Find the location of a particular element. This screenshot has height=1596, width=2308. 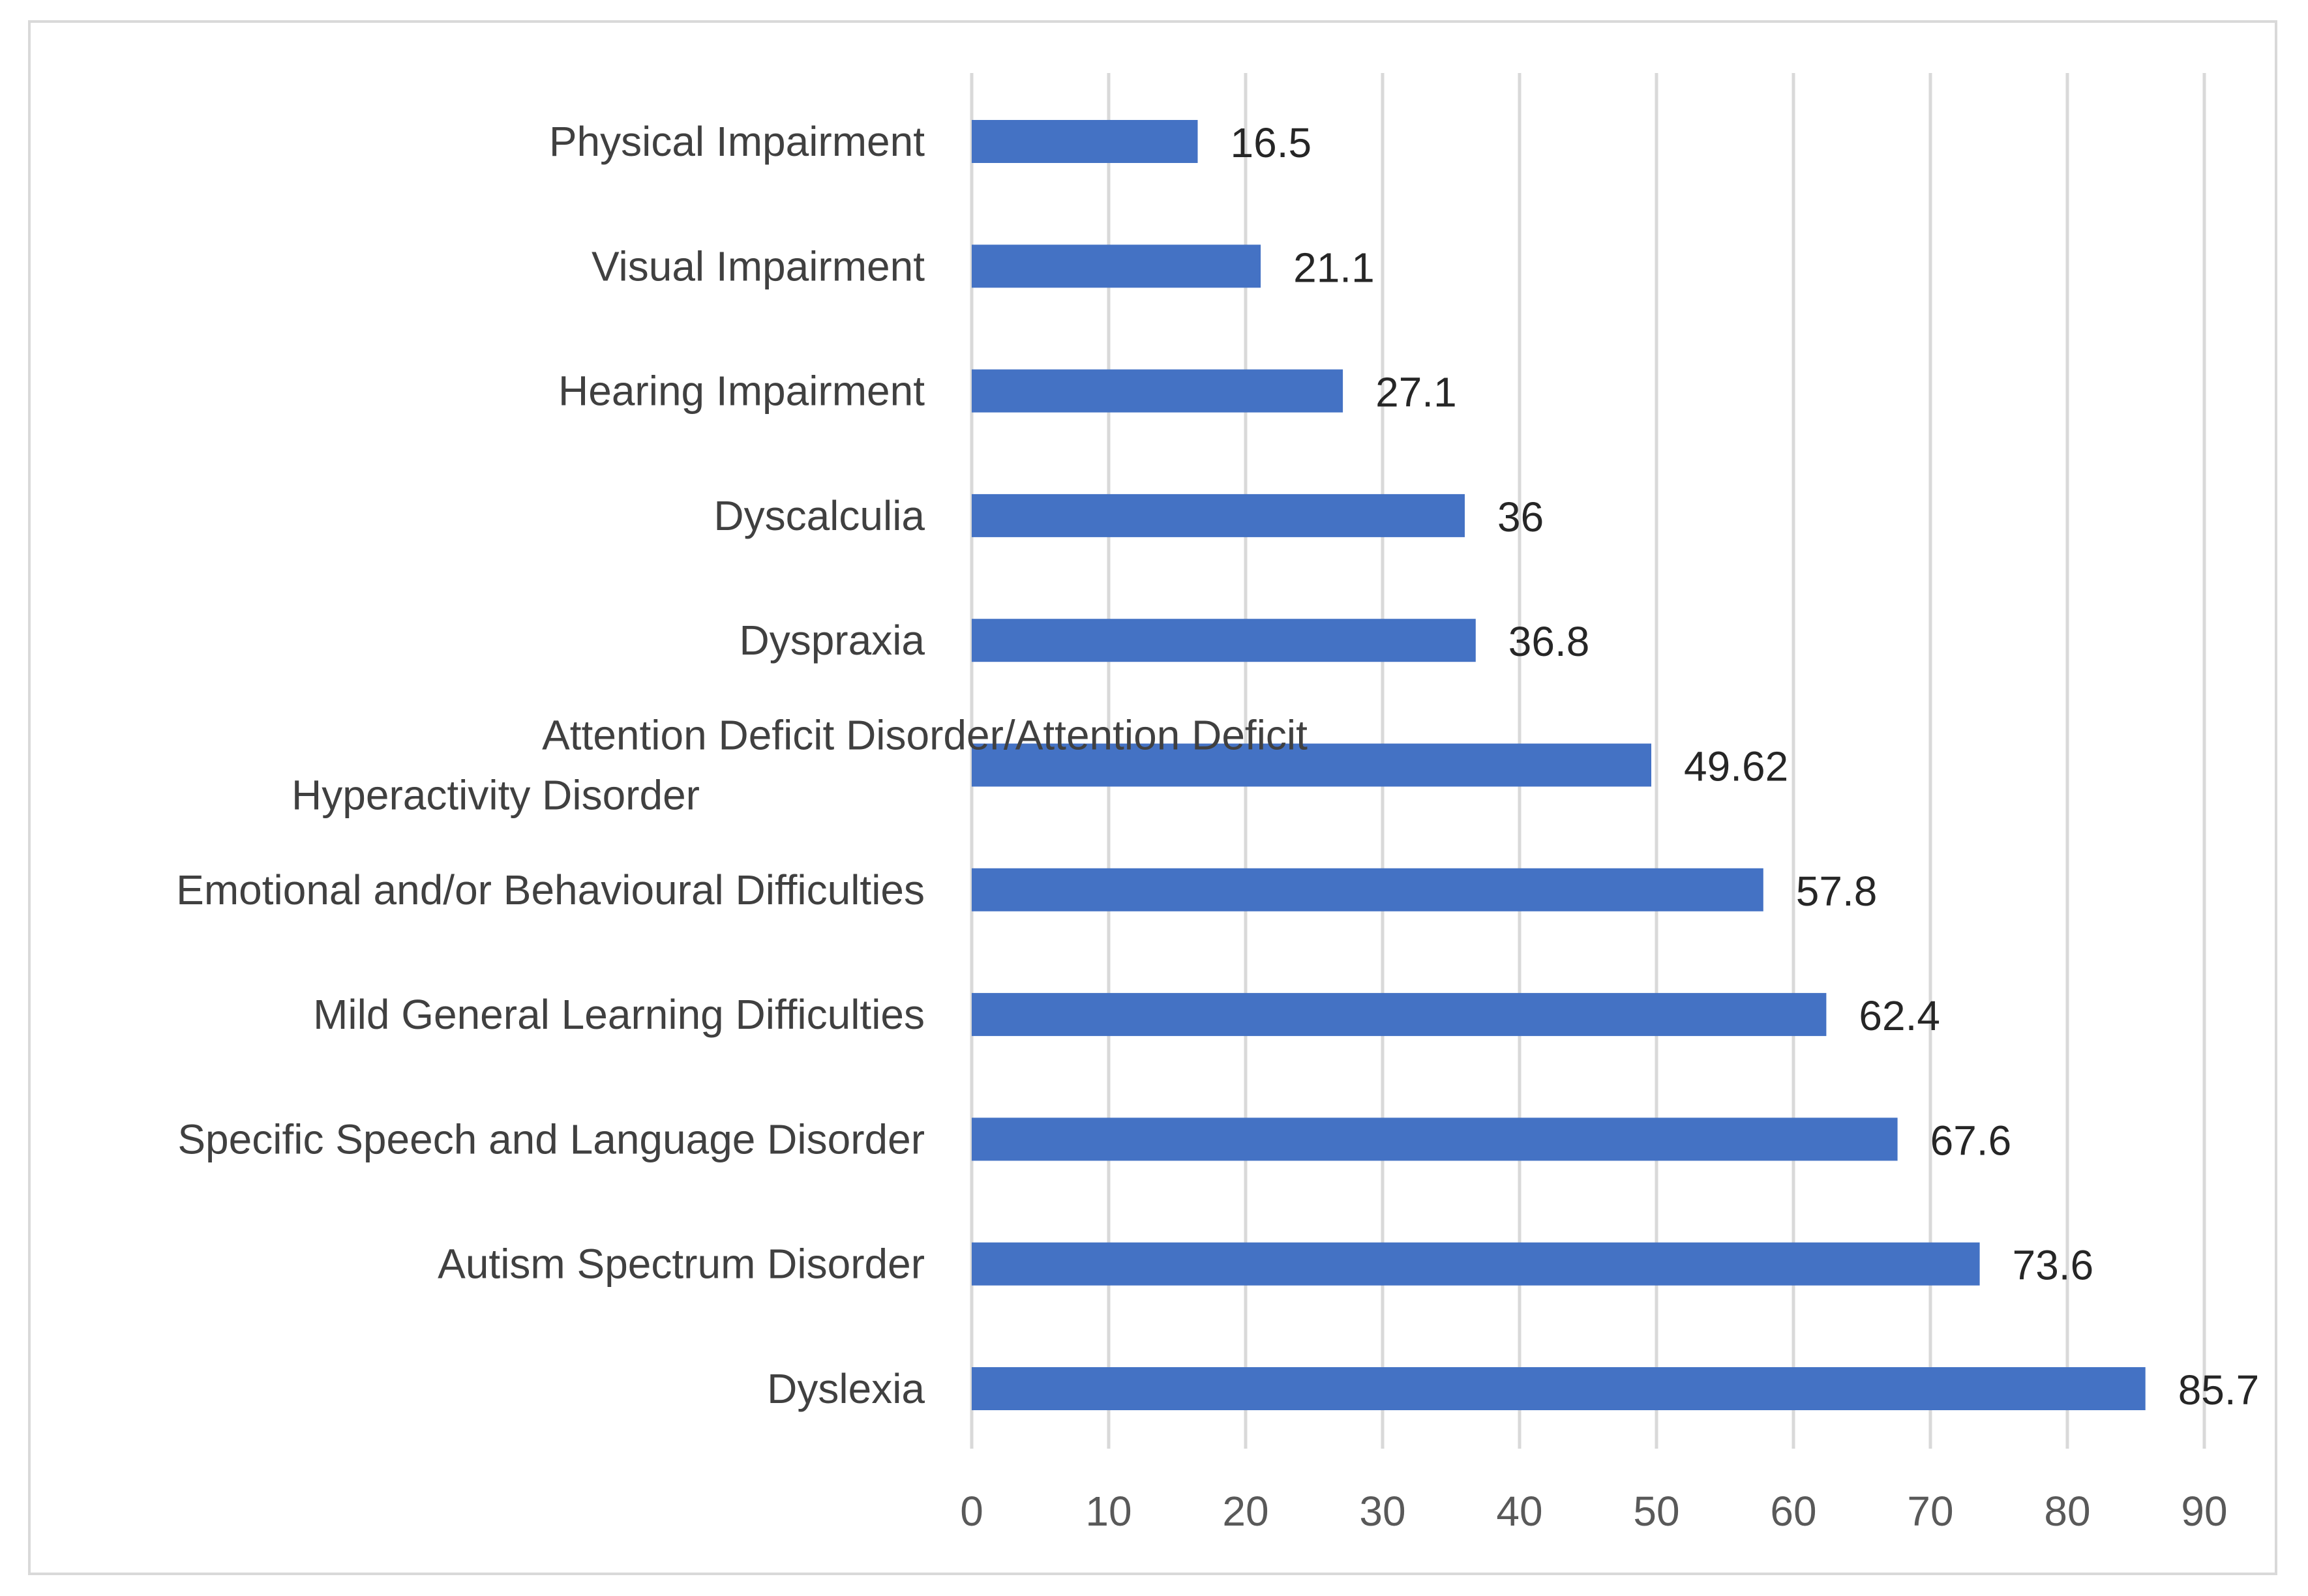

category-label: Dyspraxia is located at coordinates (832, 640).